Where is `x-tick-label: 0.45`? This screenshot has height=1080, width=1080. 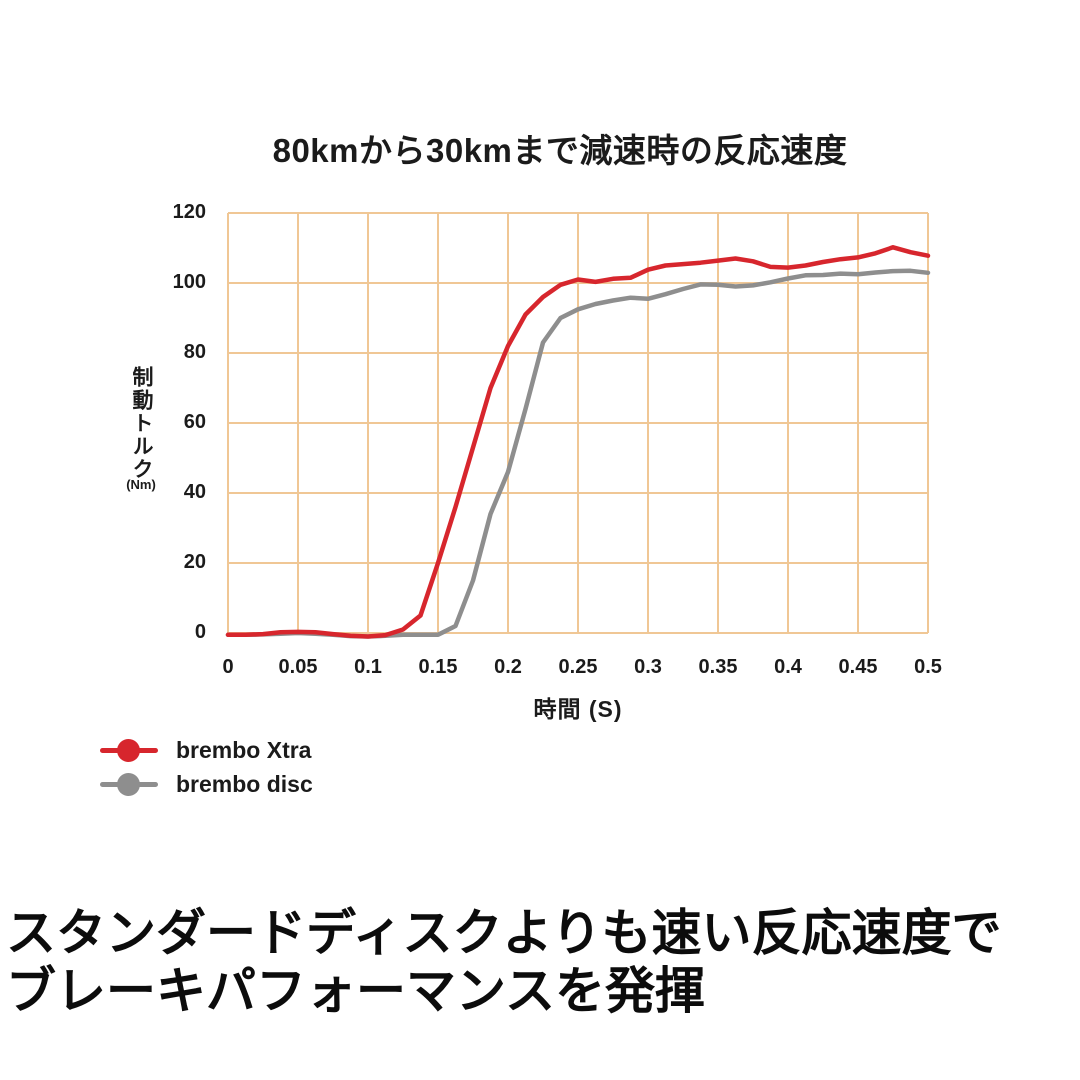
x-tick-label: 0.45 is located at coordinates (858, 667).